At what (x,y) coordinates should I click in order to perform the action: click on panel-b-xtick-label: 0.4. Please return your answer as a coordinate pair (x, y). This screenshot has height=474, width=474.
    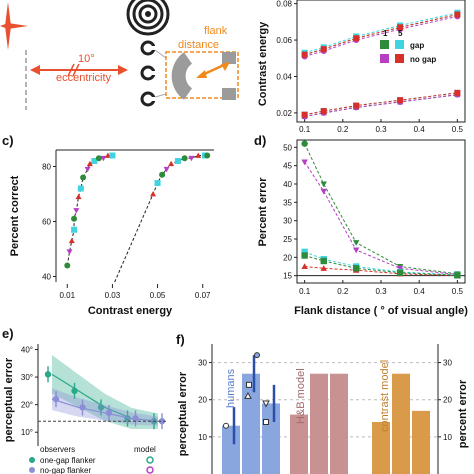
    Looking at the image, I should click on (420, 129).